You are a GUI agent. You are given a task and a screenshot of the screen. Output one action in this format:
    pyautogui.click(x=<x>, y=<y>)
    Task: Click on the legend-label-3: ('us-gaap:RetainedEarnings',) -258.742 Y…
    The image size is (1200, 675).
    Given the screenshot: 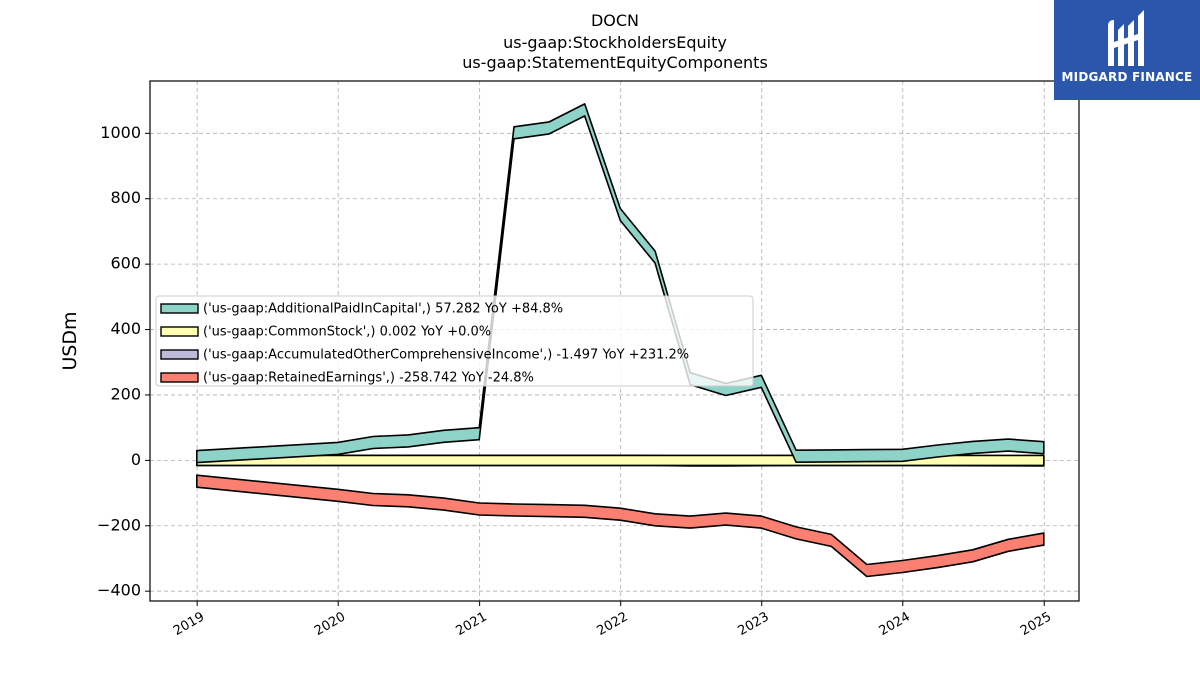 What is the action you would take?
    pyautogui.click(x=368, y=378)
    